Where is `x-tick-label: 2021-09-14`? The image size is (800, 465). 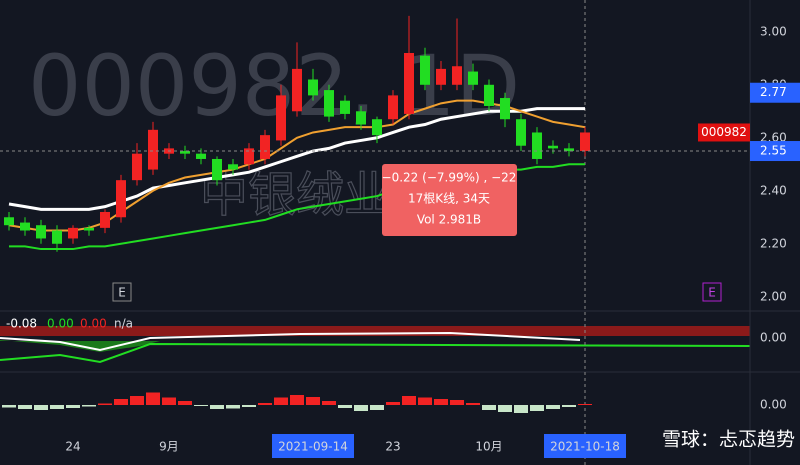
x-tick-label: 2021-09-14 is located at coordinates (313, 447).